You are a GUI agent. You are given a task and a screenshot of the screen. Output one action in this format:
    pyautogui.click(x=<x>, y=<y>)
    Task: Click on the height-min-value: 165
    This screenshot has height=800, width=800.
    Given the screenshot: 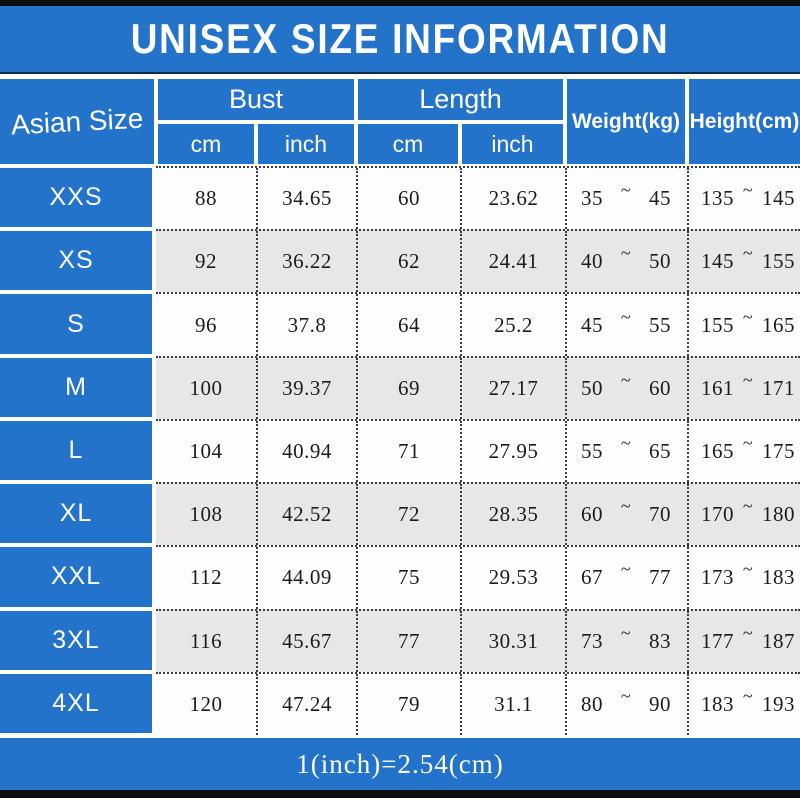 What is the action you would take?
    pyautogui.click(x=717, y=450)
    